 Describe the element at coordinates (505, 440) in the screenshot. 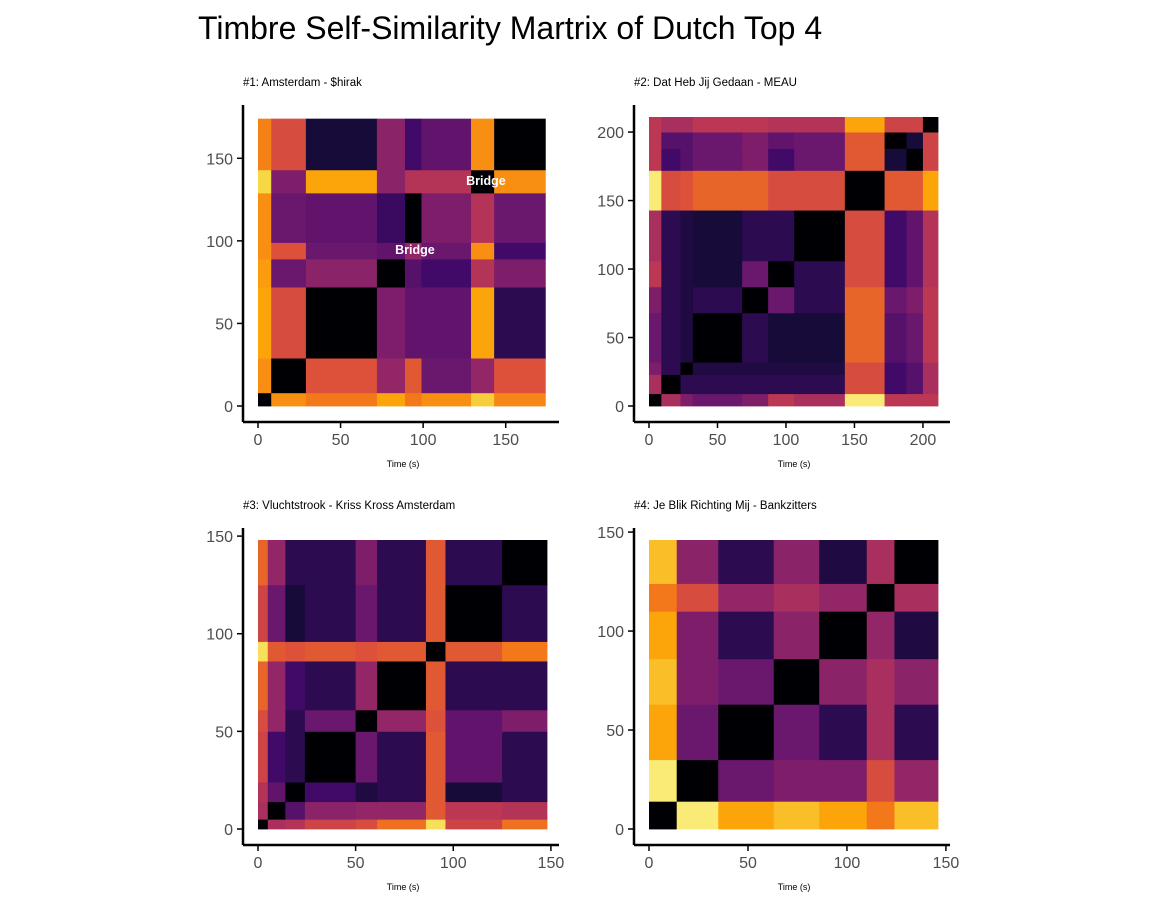

I see `x-tick-label: 150` at that location.